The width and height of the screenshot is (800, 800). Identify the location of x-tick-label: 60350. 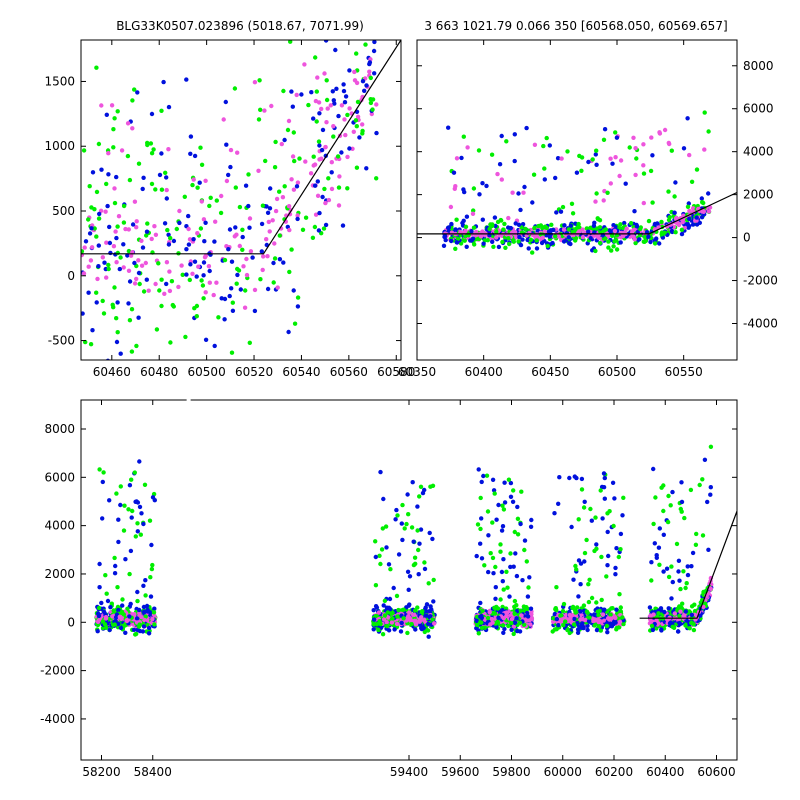
(417, 372).